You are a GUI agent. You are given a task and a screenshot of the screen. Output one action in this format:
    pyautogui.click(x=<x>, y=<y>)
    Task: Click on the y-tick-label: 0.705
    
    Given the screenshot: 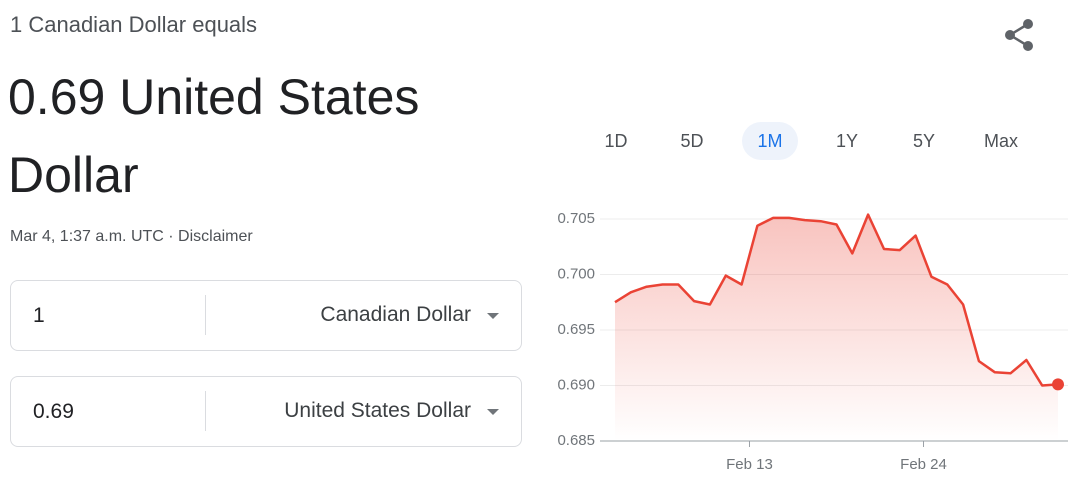 What is the action you would take?
    pyautogui.click(x=576, y=218)
    